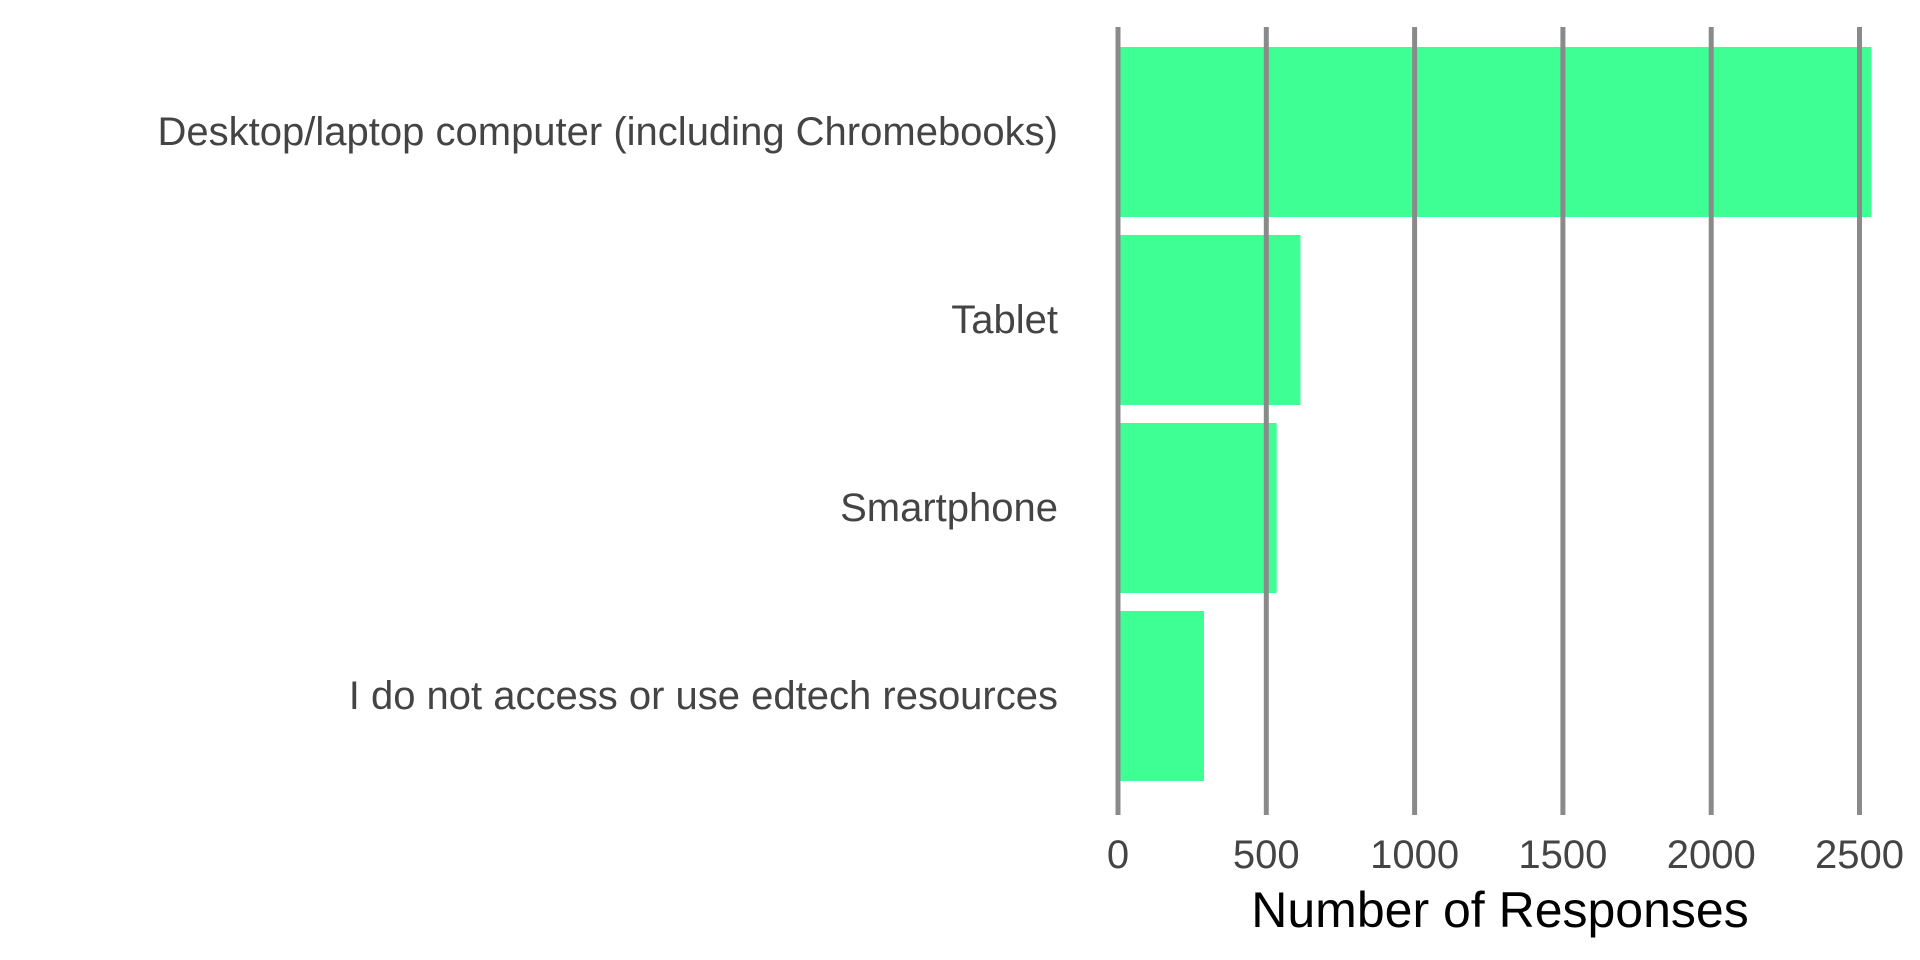 The width and height of the screenshot is (1920, 960). I want to click on x-tick-label: 1500, so click(1562, 855).